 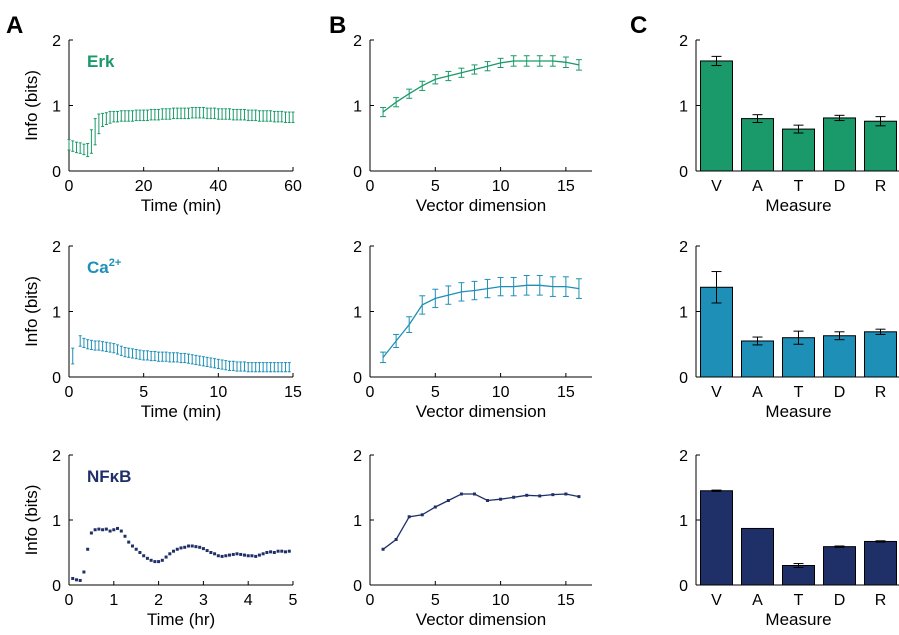 I want to click on x-tick-label: 10, so click(x=501, y=186).